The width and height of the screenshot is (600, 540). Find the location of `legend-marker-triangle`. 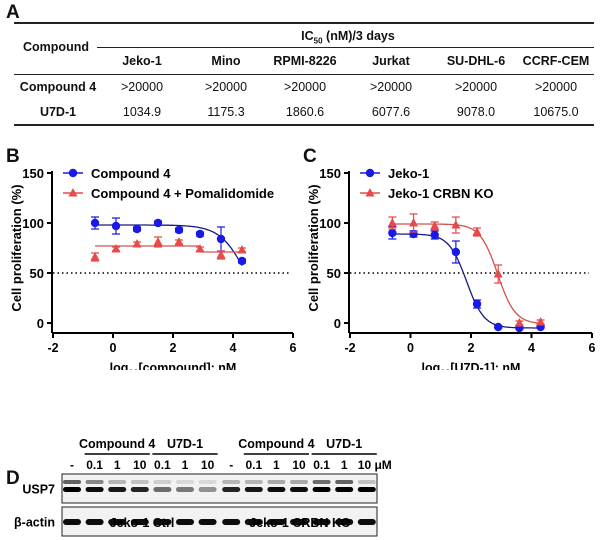

legend-marker-triangle is located at coordinates (370, 192).